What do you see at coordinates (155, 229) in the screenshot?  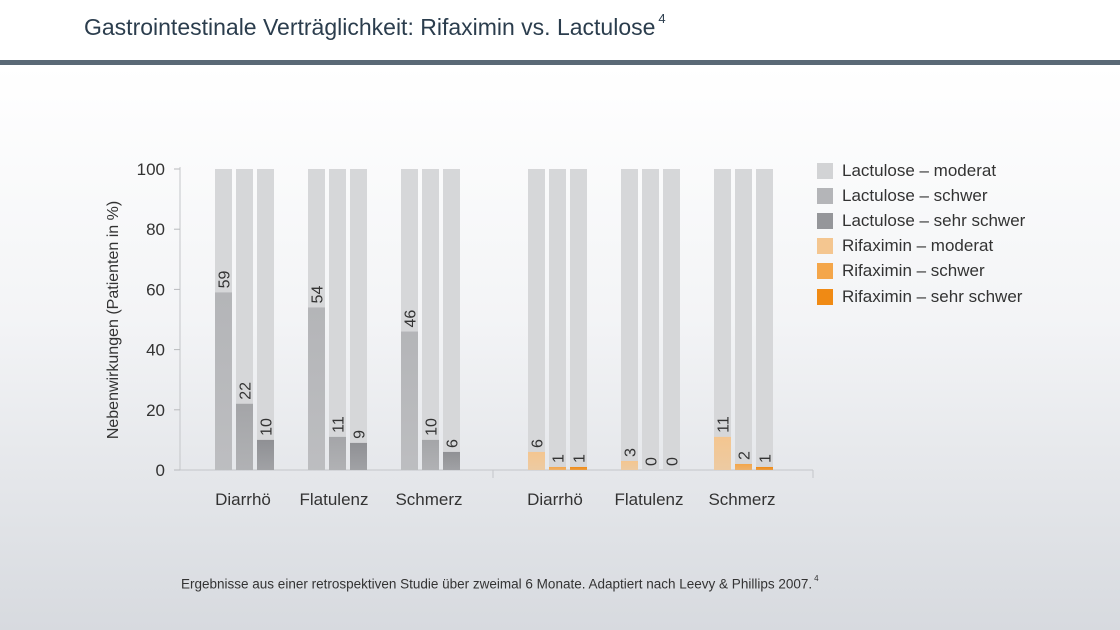 I see `y-tick-label: 80` at bounding box center [155, 229].